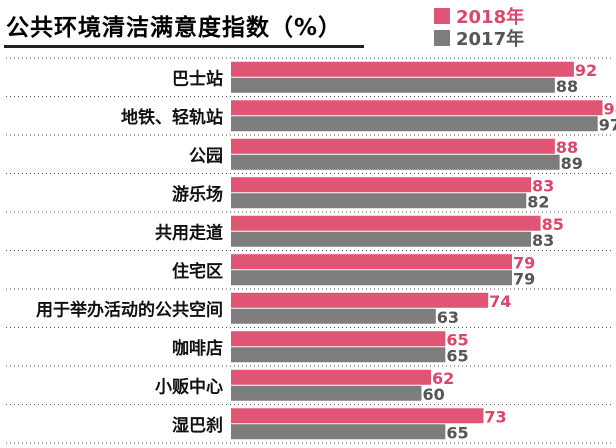 The height and width of the screenshot is (448, 616). What do you see at coordinates (174, 28) in the screenshot?
I see `chart-title: 公共环境清洁满意度指数（%）` at bounding box center [174, 28].